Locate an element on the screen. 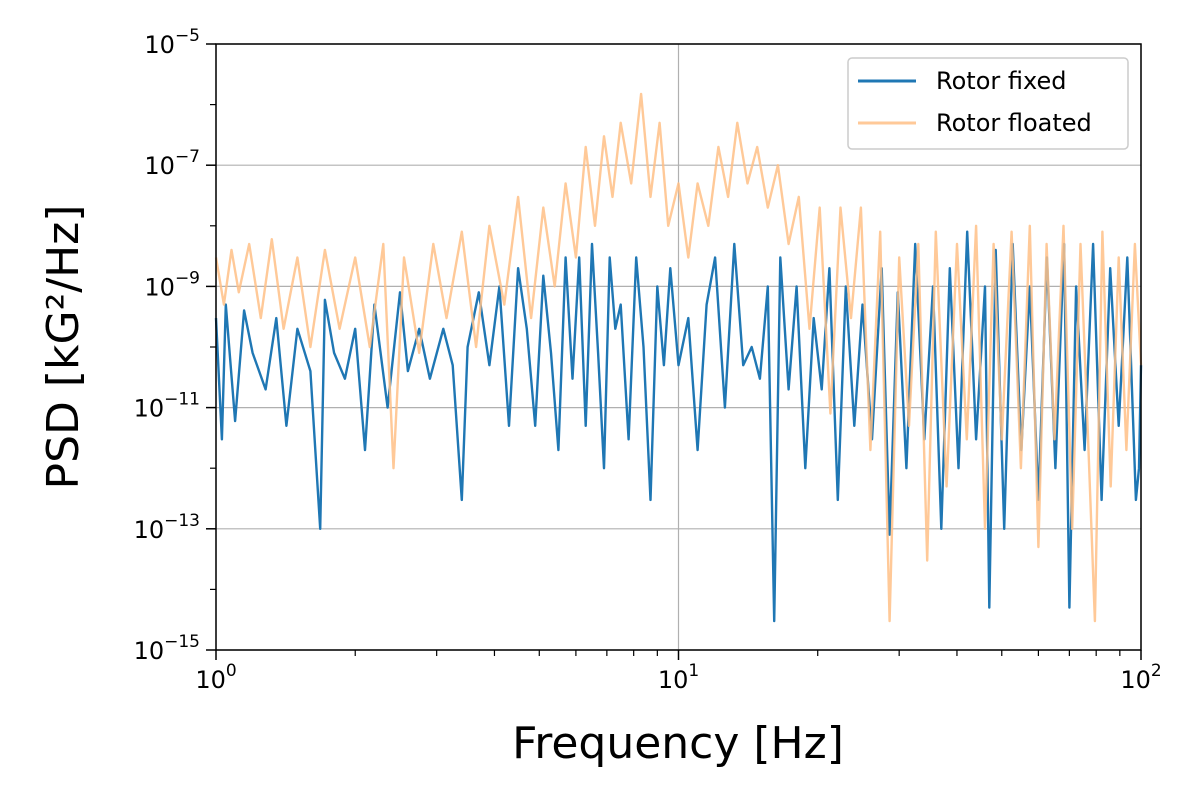 The image size is (1200, 800). x-tick-label: 10⁰ is located at coordinates (215, 677).